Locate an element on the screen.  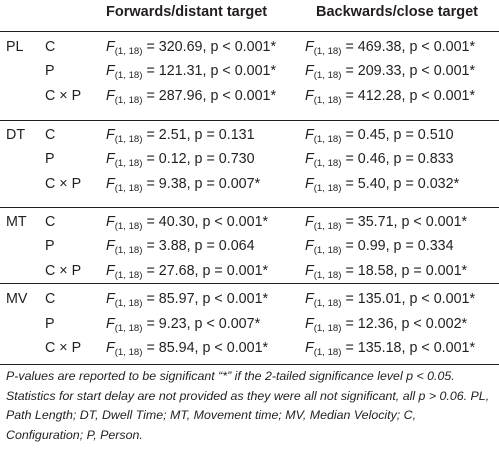
backwards-stat-cell: F(1, 18) = 0.99, p = 0.334 is located at coordinates (379, 248).